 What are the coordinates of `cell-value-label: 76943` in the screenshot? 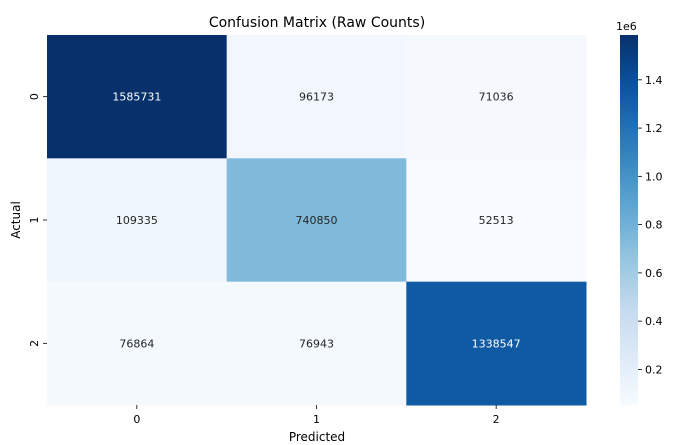 It's located at (316, 343).